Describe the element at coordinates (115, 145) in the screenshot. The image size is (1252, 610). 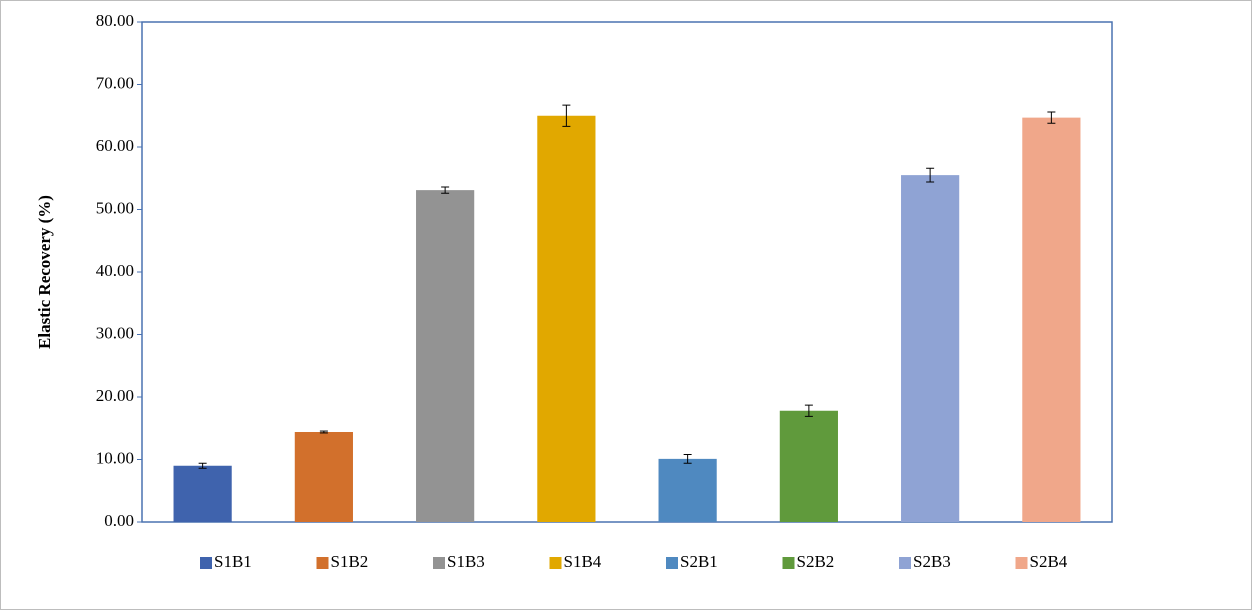
I see `y-tick-label: 60.00` at that location.